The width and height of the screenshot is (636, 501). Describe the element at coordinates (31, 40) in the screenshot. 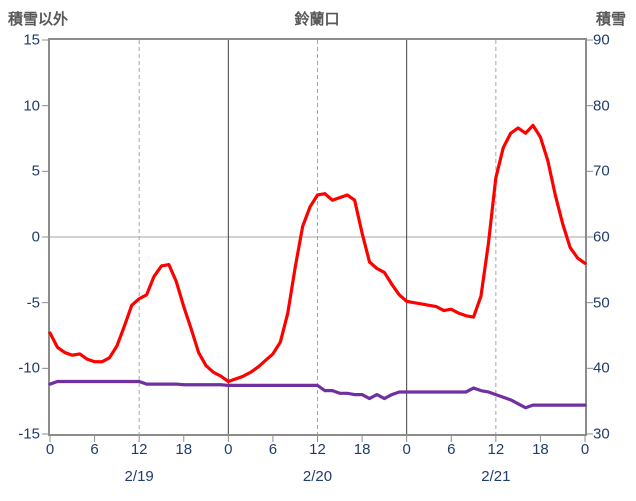

I see `left-axis-tick-label: 15` at that location.